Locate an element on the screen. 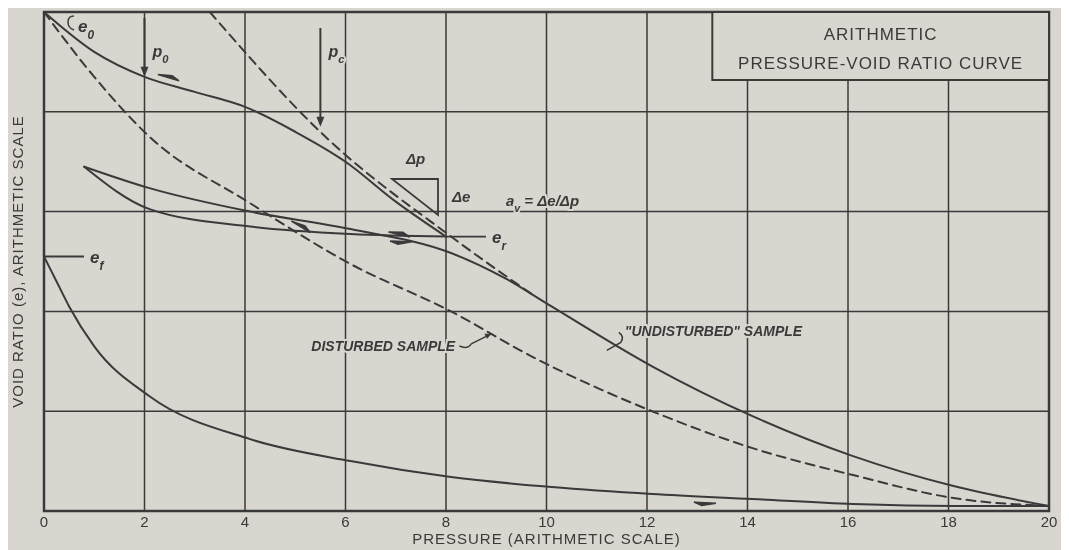 The image size is (1069, 550). x-tick-label: 4 is located at coordinates (245, 521).